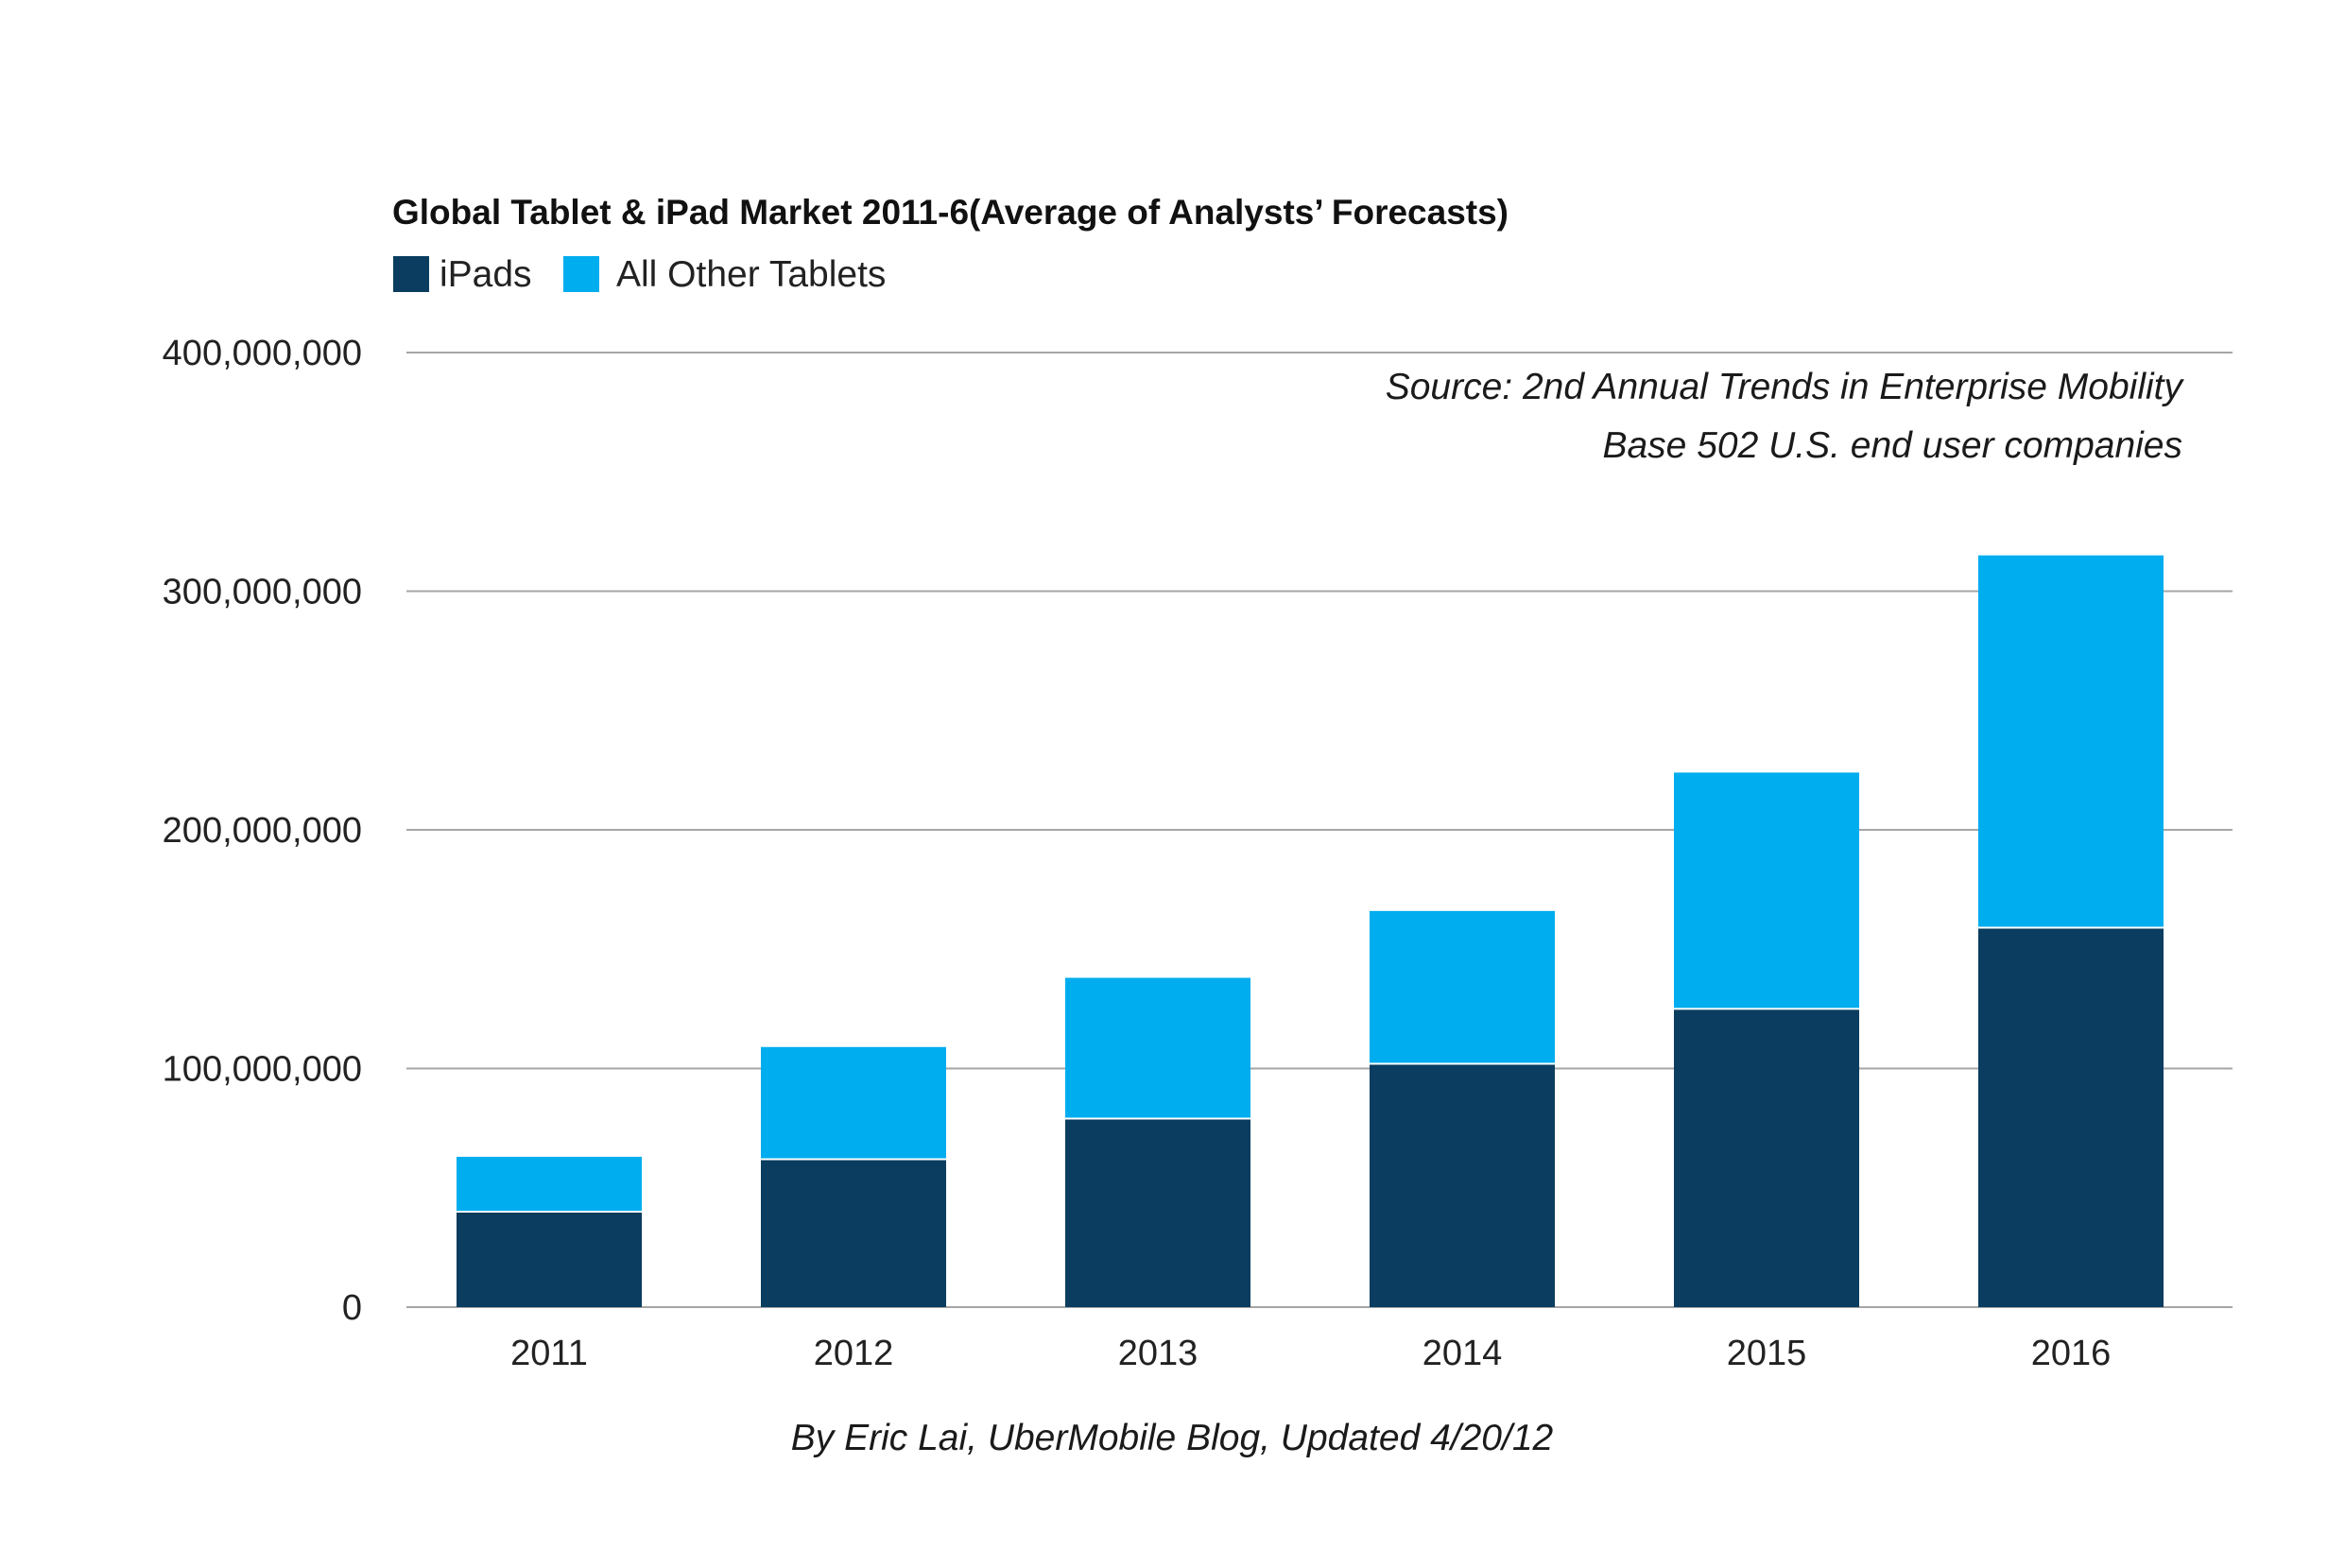 The width and height of the screenshot is (2345, 1568). I want to click on legend-label-all-other-tablets: All Other Tablets, so click(751, 274).